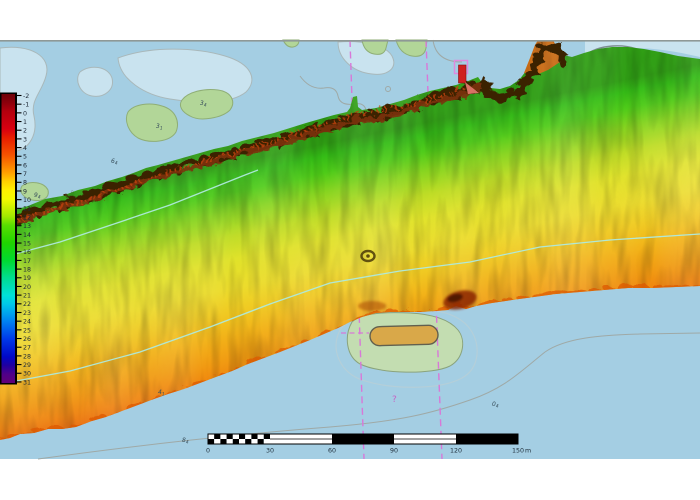  I want to click on scalebar-label: 30, so click(270, 451).